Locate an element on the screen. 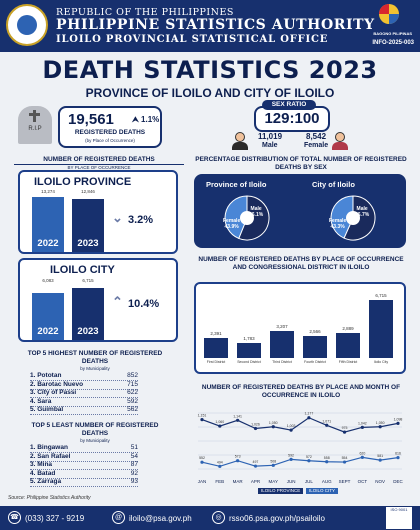 Image resolution: width=420 pixels, height=530 pixels. top5-value: 852 is located at coordinates (132, 375).